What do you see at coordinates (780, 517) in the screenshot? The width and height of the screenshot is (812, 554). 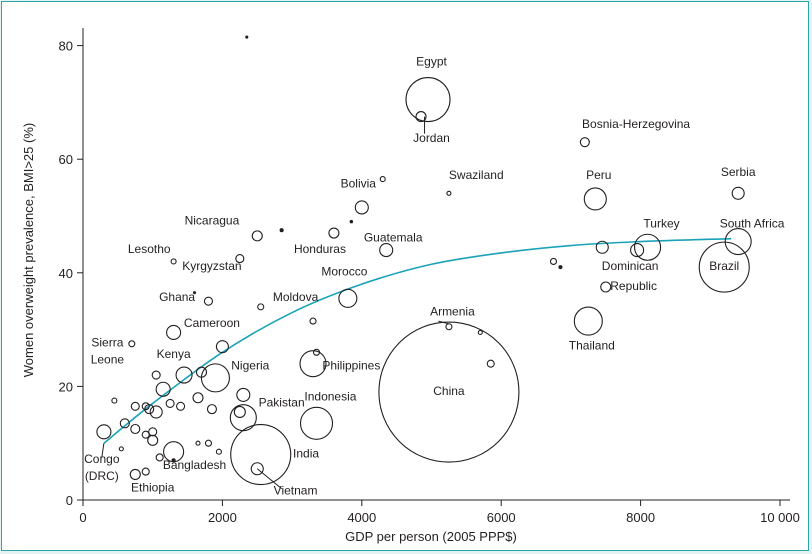 I see `x-tick-label: 10 000` at bounding box center [780, 517].